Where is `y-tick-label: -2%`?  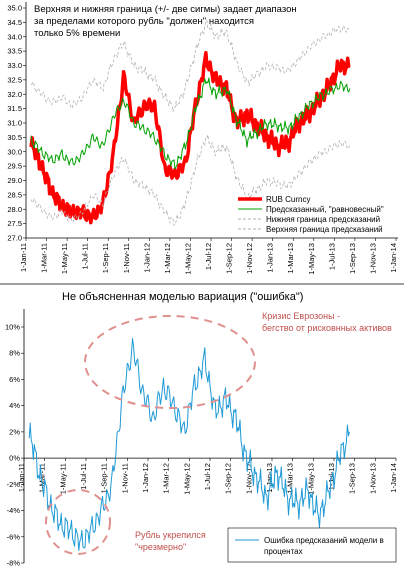
y-tick-label: -2% is located at coordinates (14, 484).